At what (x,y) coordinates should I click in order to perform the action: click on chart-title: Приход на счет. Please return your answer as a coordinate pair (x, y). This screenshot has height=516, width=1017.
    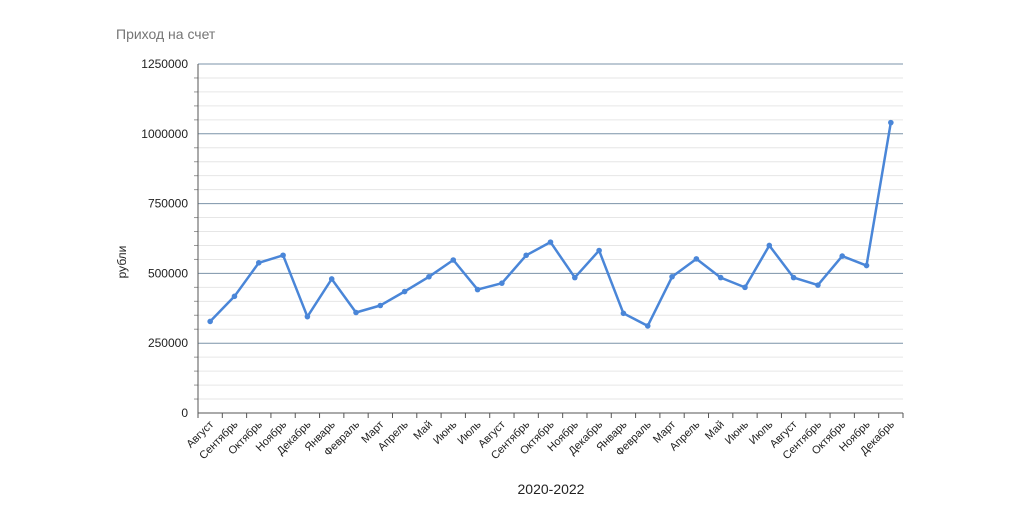
    Looking at the image, I should click on (166, 34).